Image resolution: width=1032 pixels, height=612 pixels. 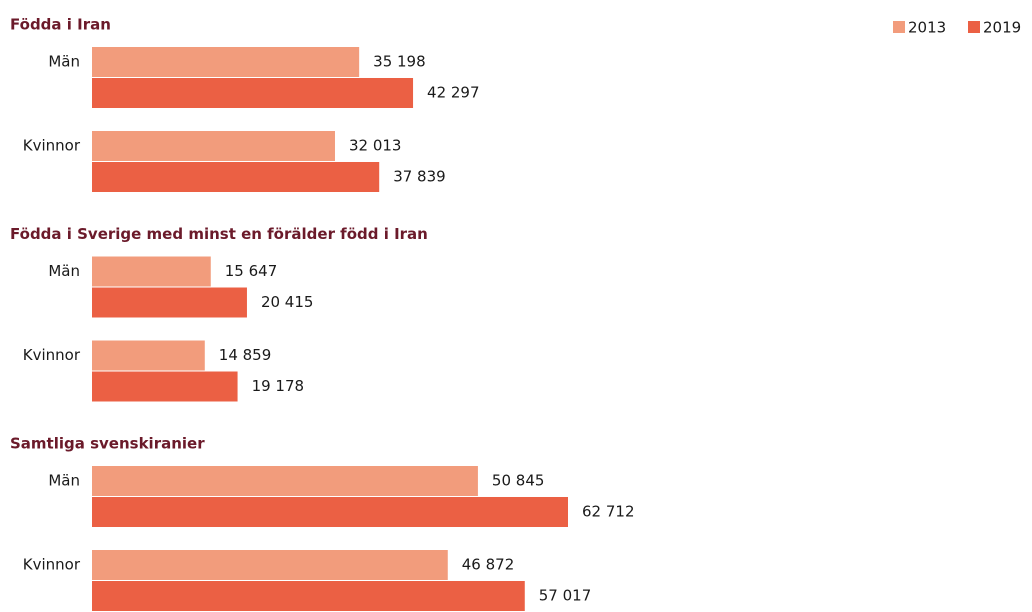 What do you see at coordinates (107, 444) in the screenshot?
I see `group-title: Samtliga svenskiranier` at bounding box center [107, 444].